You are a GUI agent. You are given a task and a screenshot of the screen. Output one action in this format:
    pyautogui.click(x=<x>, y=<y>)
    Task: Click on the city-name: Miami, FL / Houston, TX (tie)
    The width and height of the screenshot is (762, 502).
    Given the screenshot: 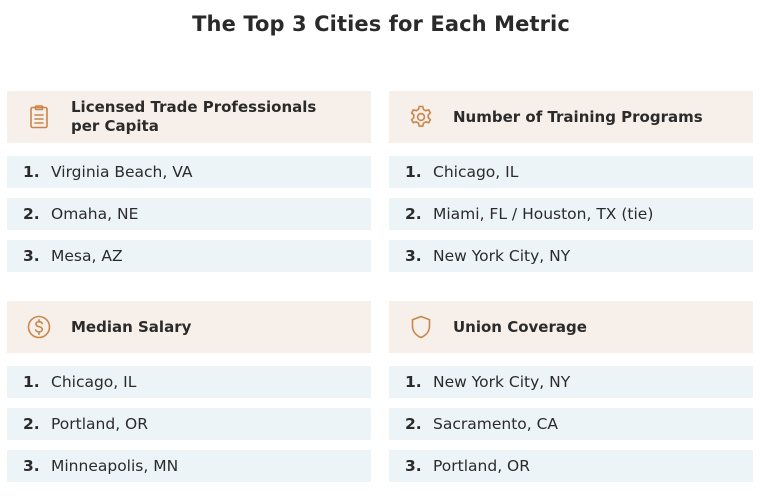 What is the action you would take?
    pyautogui.click(x=543, y=214)
    